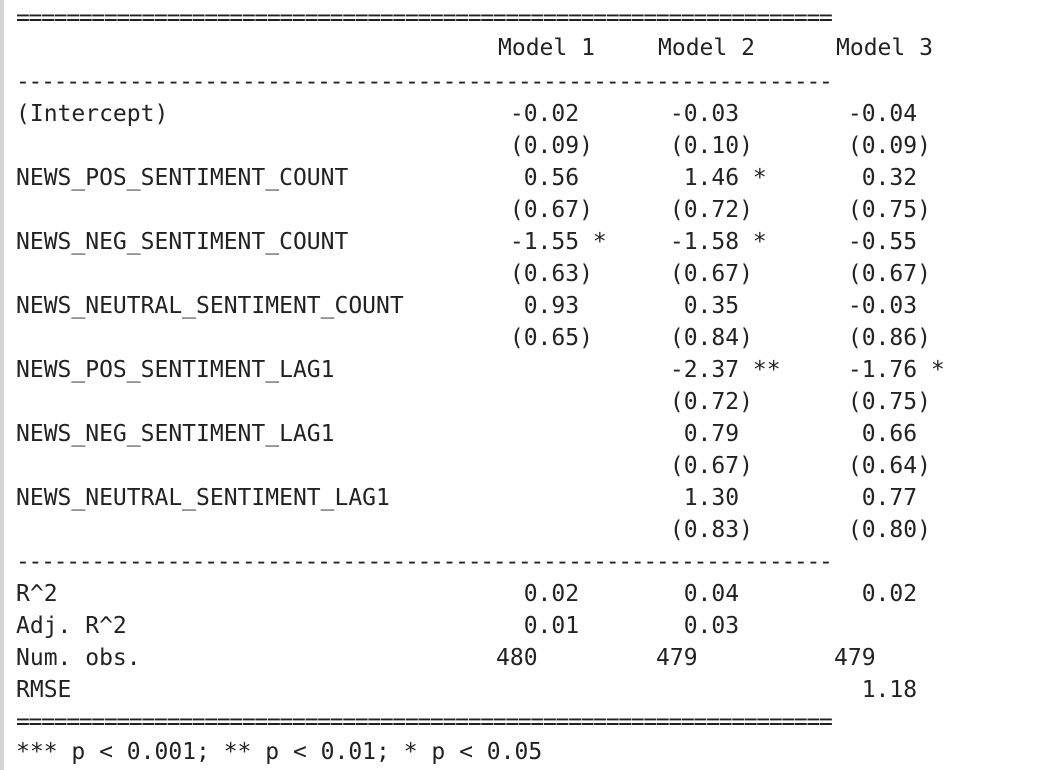 The image size is (1046, 770). What do you see at coordinates (876, 690) in the screenshot?
I see `stat-m3: 1.18` at bounding box center [876, 690].